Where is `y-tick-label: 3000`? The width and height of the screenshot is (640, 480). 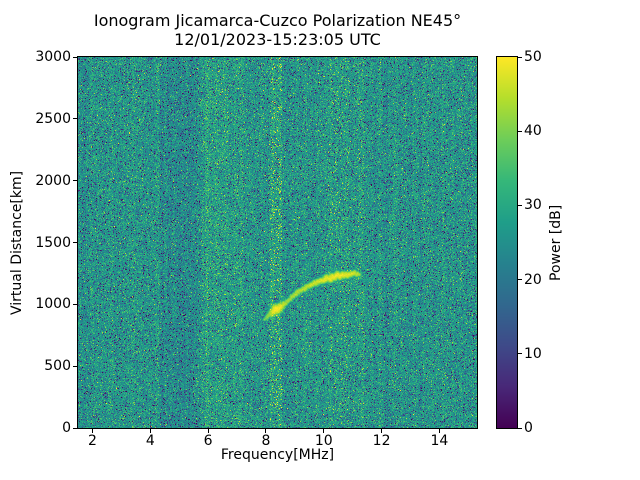 y-tick-label: 3000 is located at coordinates (53, 57).